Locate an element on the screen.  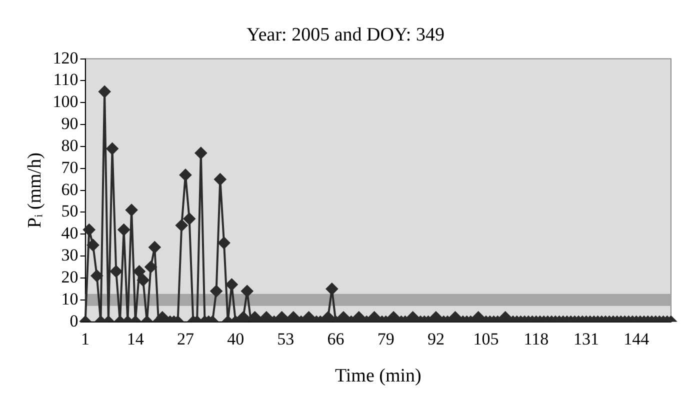
x-tick-label: 131 is located at coordinates (586, 338).